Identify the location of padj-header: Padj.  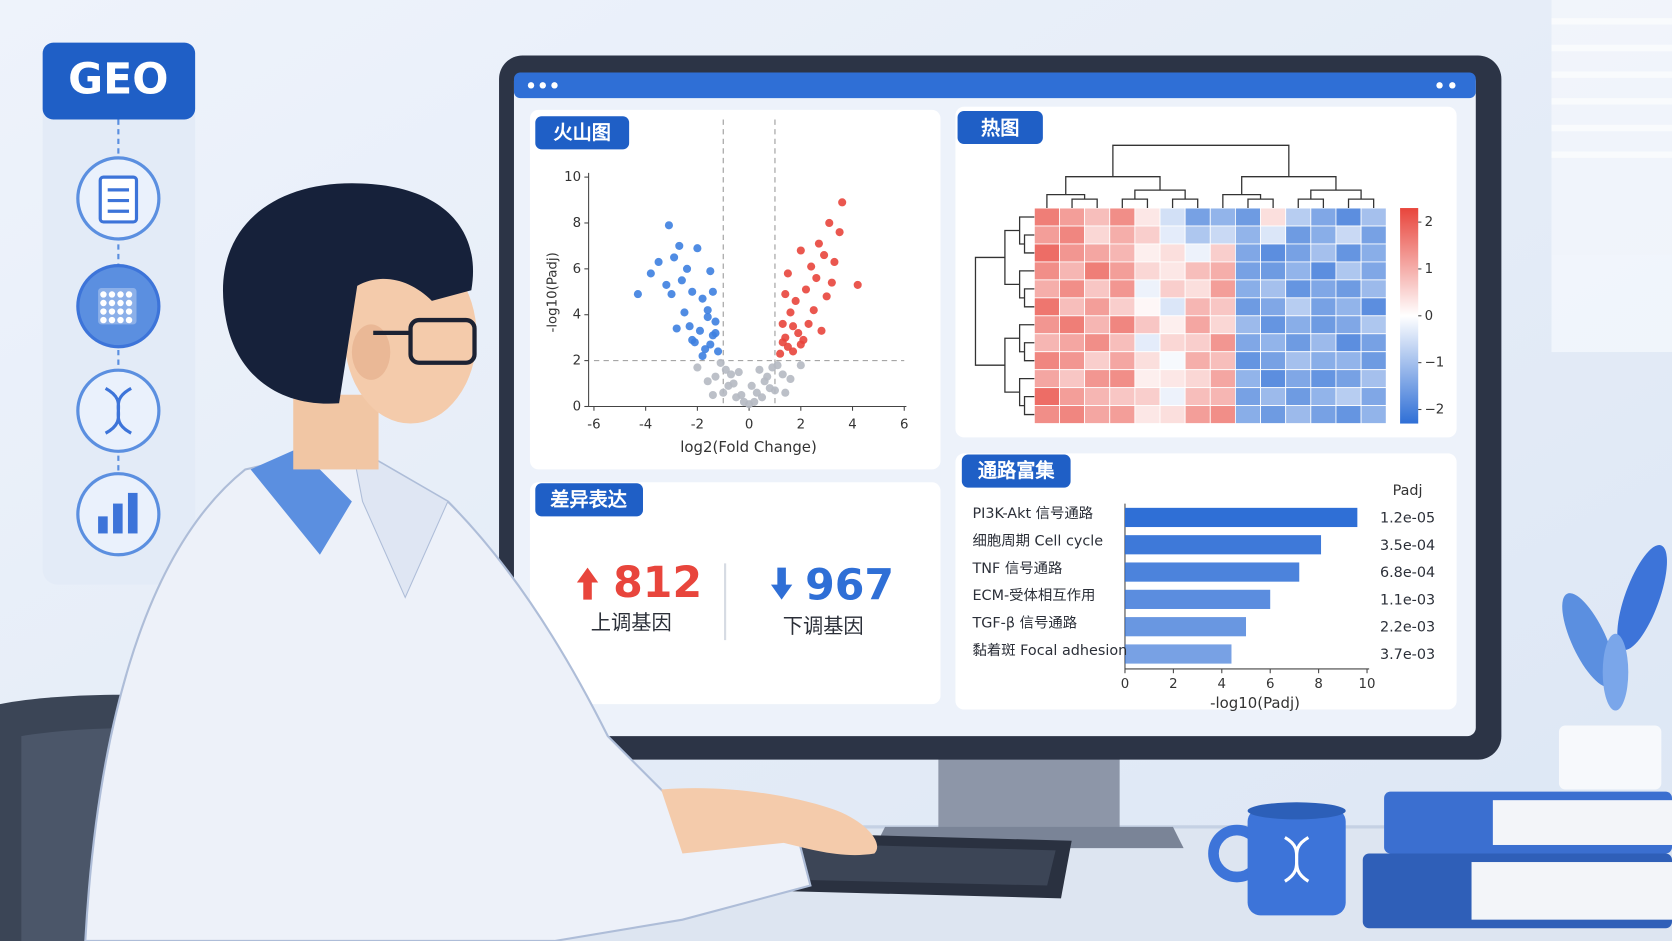
(1408, 491).